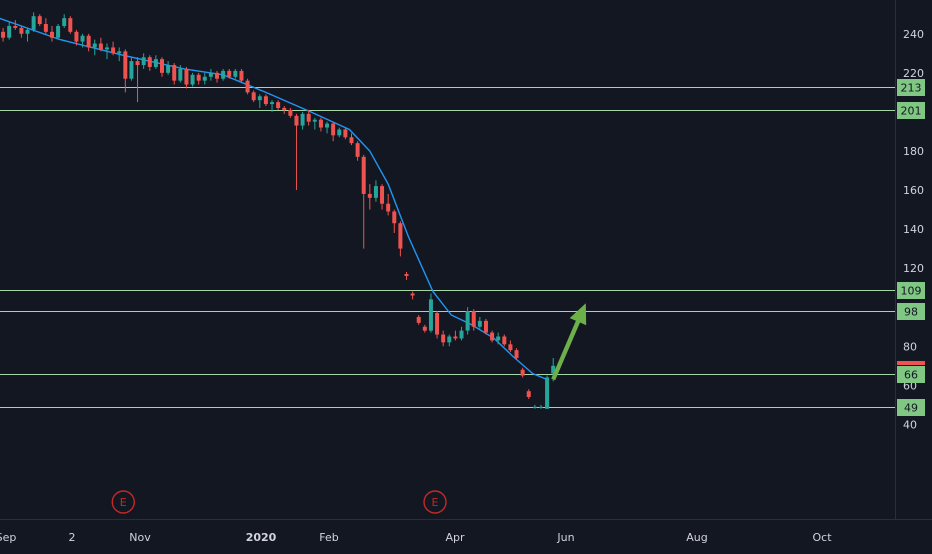 The height and width of the screenshot is (554, 932). What do you see at coordinates (911, 111) in the screenshot?
I see `level-label: 201` at bounding box center [911, 111].